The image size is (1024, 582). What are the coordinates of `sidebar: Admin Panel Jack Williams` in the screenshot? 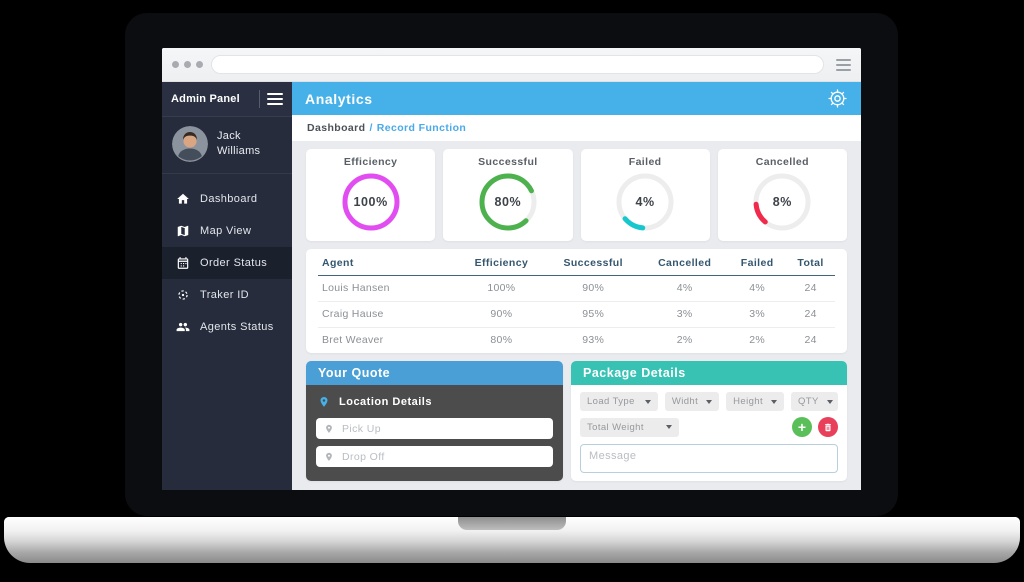 It's located at (227, 286).